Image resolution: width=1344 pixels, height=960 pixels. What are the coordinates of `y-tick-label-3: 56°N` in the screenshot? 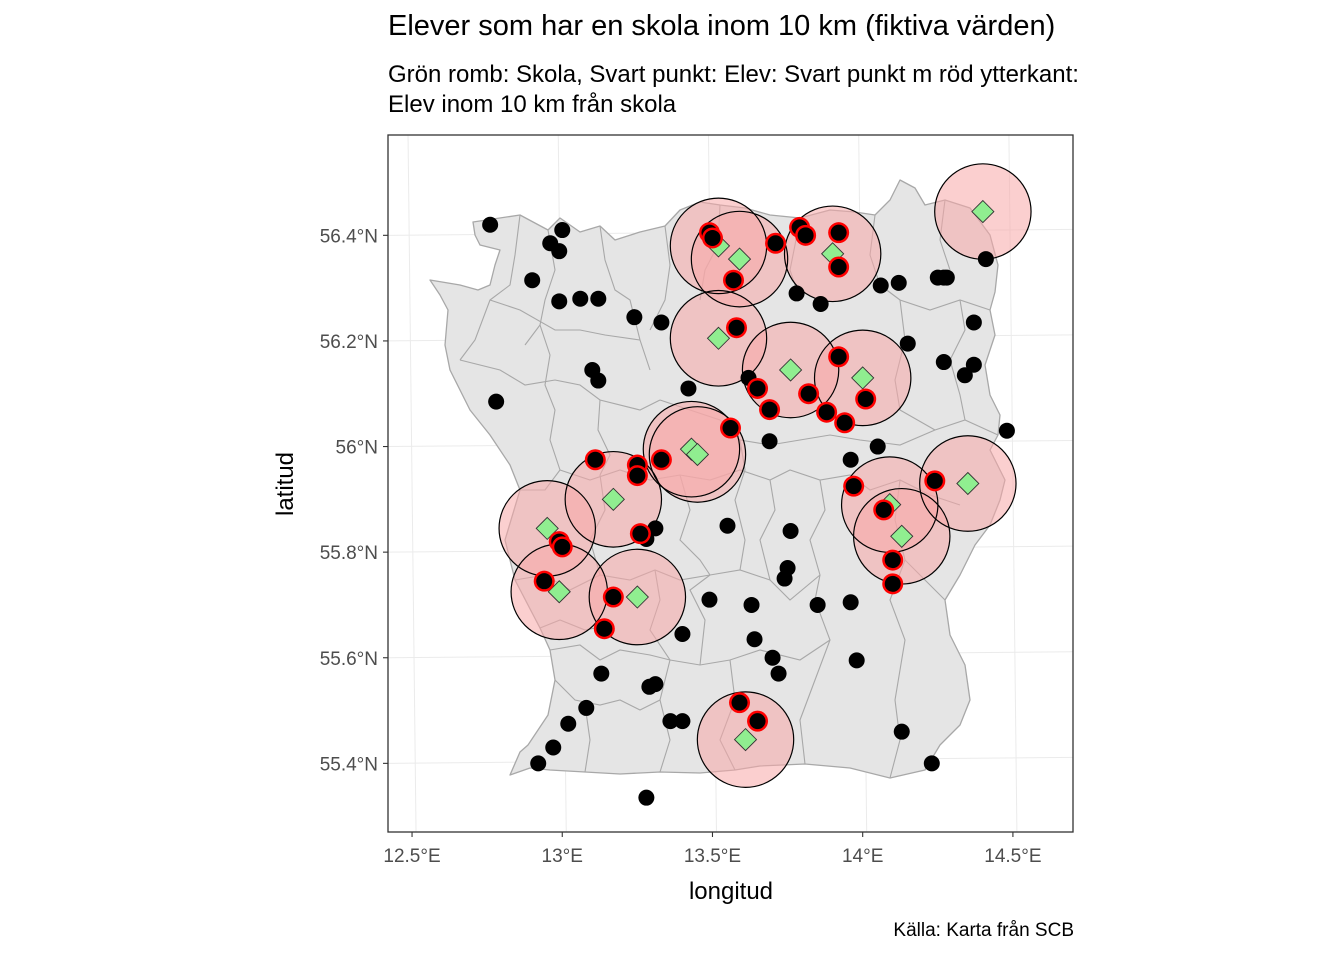 It's located at (357, 448).